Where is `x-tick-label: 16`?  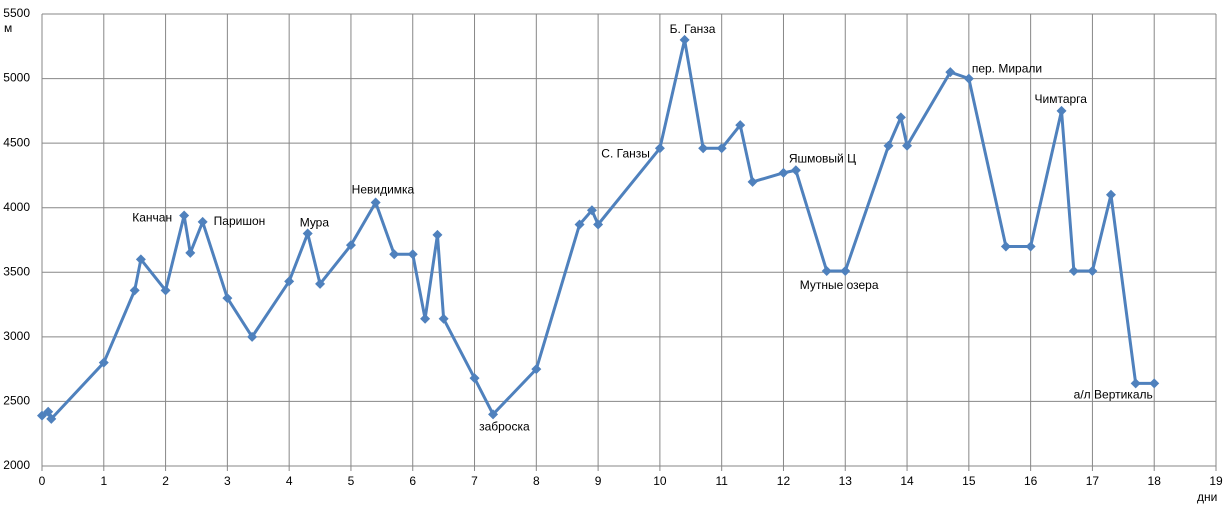
x-tick-label: 16 is located at coordinates (1031, 481).